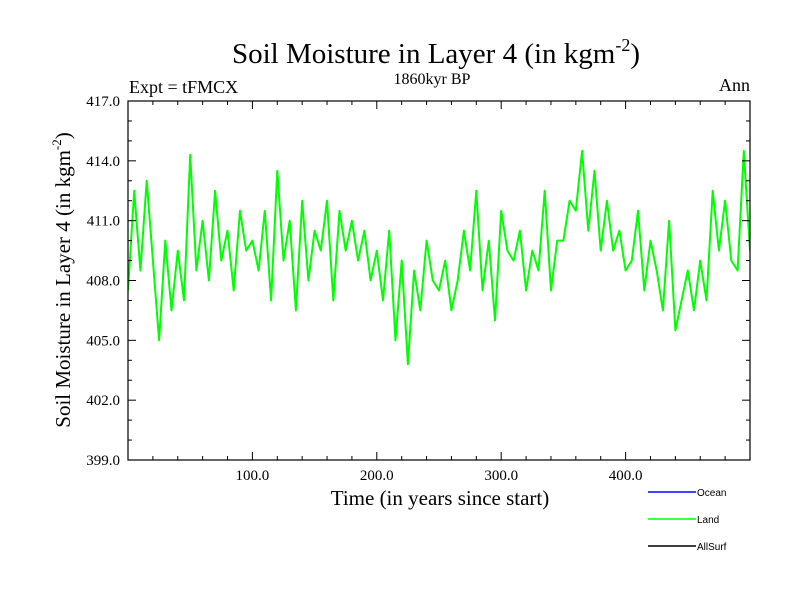  I want to click on y-axis-label: Soil Moisture in Layer 4 (in kgm-2), so click(62, 279).